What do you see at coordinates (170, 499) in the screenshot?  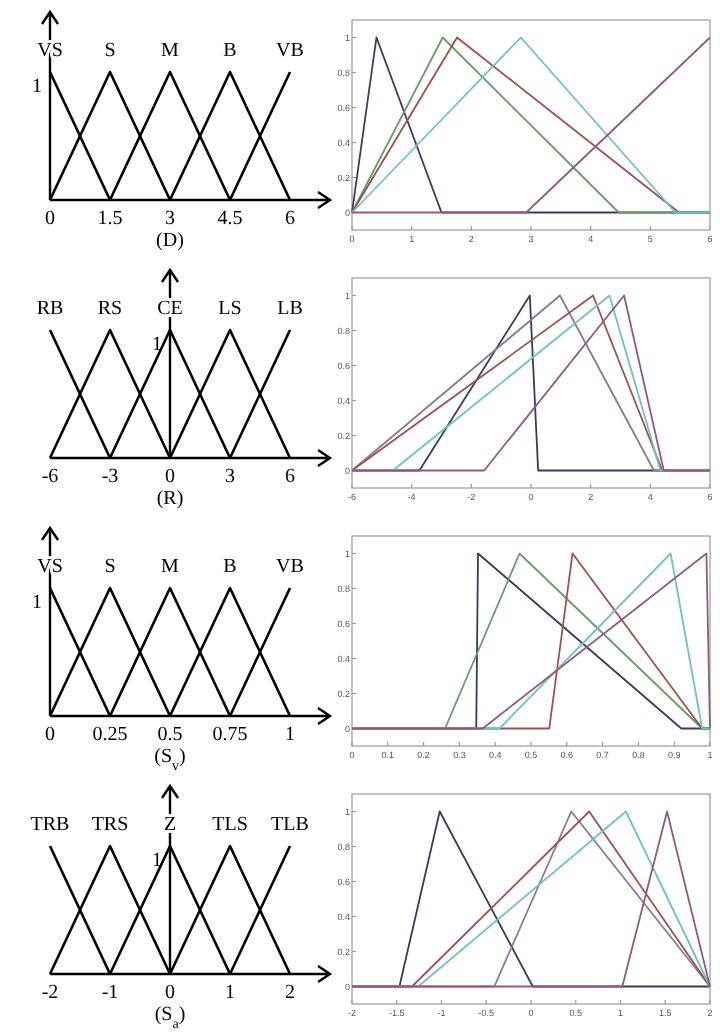 I see `x-axis-title: (R)` at bounding box center [170, 499].